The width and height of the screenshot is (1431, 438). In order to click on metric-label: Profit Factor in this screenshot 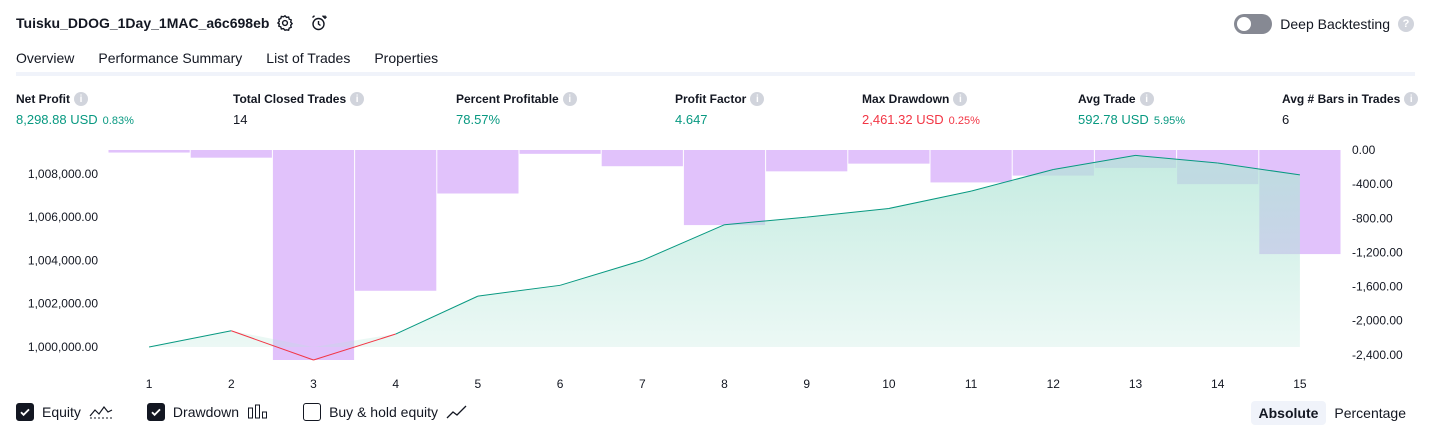, I will do `click(711, 99)`.